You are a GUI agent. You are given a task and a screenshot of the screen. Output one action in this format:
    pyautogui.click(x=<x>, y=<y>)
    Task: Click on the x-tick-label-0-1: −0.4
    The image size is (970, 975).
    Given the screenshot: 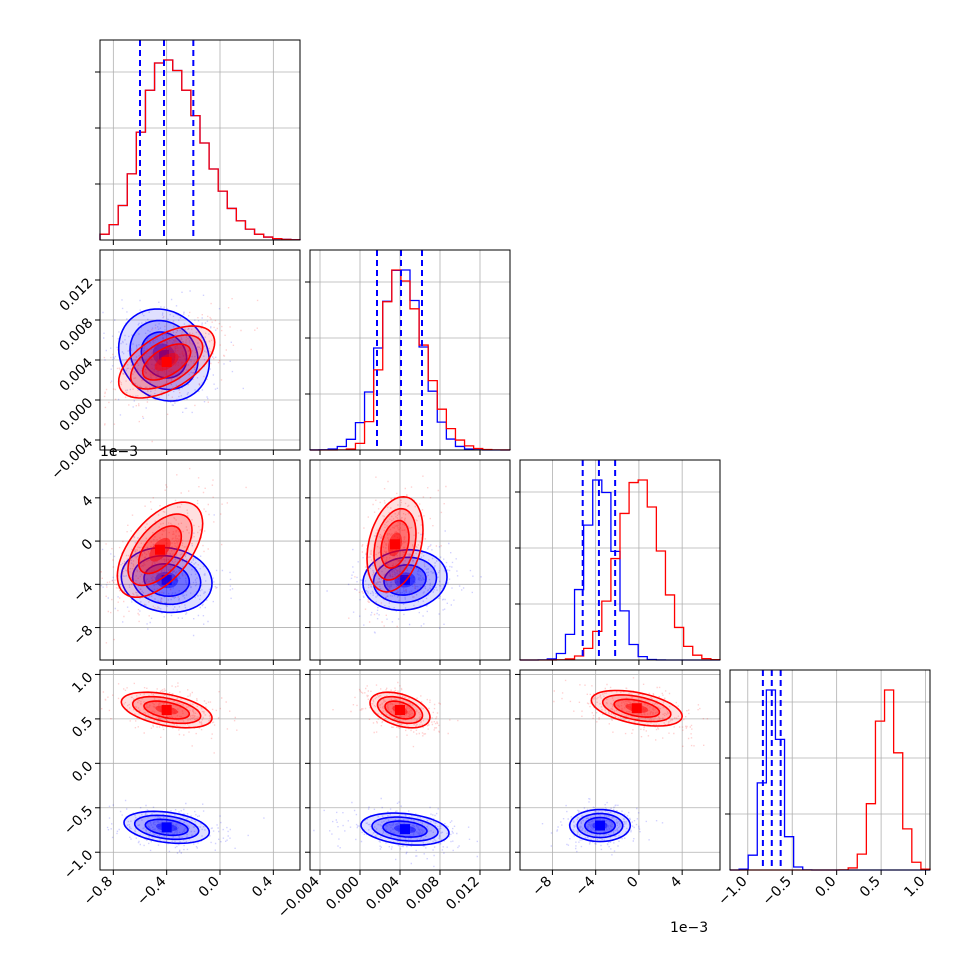 What is the action you would take?
    pyautogui.click(x=151, y=890)
    